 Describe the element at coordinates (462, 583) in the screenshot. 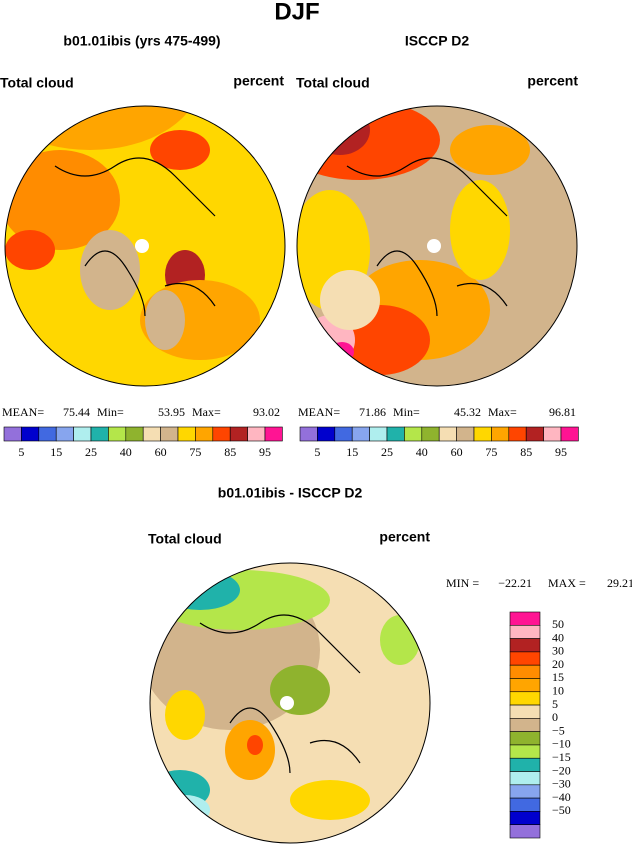

I see `stat-label: MIN =` at that location.